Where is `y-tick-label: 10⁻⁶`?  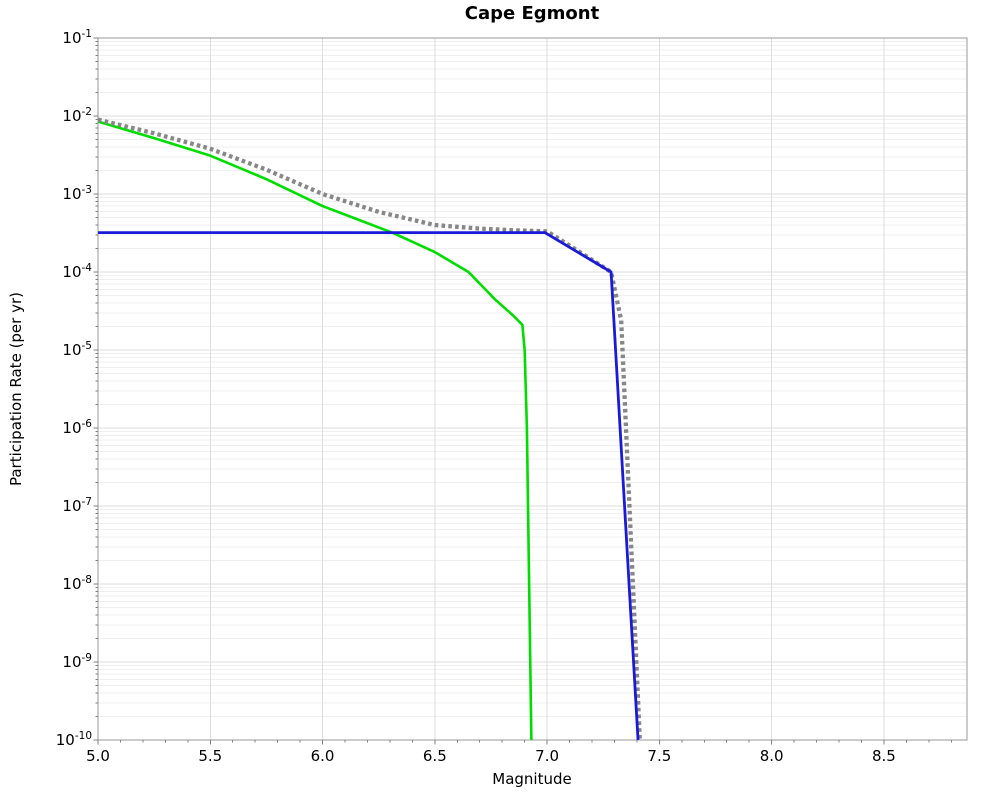
y-tick-label: 10⁻⁶ is located at coordinates (77, 427).